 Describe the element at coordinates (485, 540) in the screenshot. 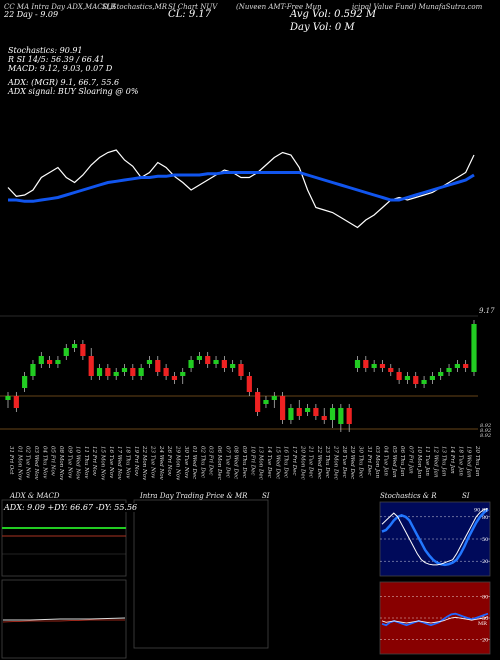

I see `stoch-tick-label: 50` at that location.